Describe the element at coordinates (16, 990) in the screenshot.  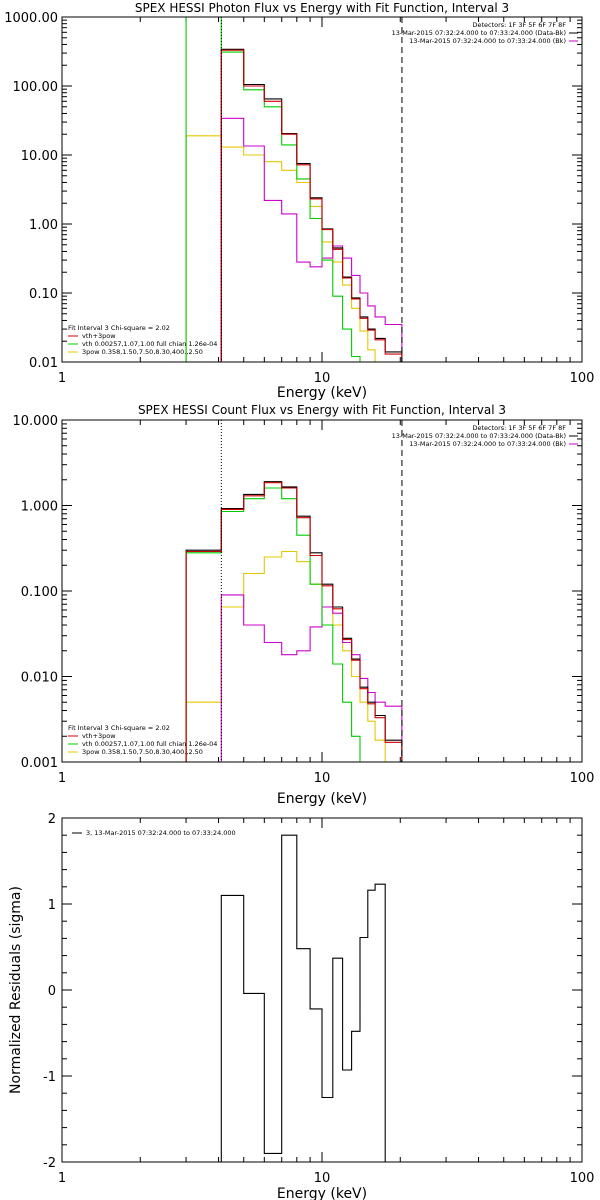
I see `y-axis-label: Normalized Residuals (sigma)` at that location.